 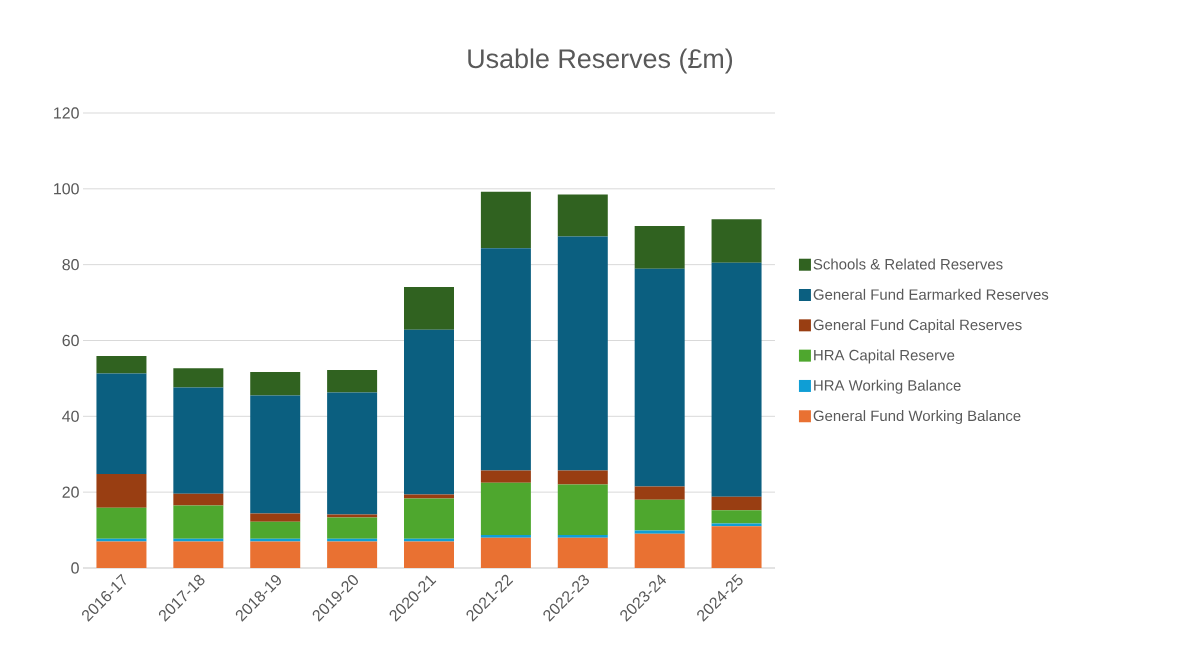 What do you see at coordinates (884, 356) in the screenshot?
I see `legend-label: HRA Capital Reserve` at bounding box center [884, 356].